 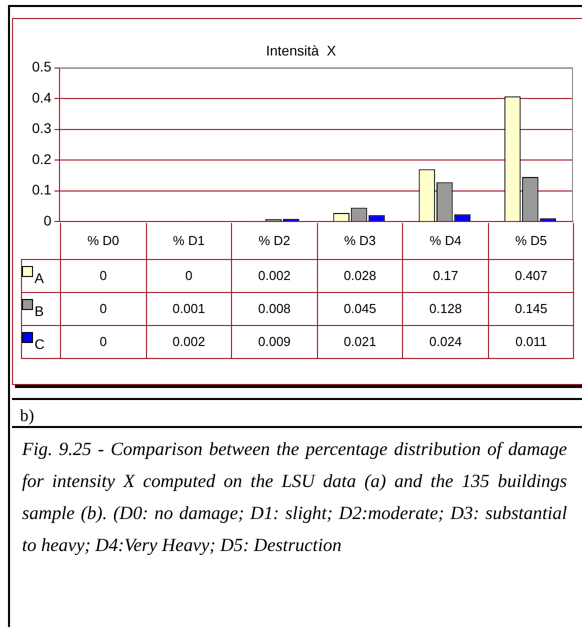 What do you see at coordinates (189, 241) in the screenshot?
I see `x-tick-label: % D1` at bounding box center [189, 241].